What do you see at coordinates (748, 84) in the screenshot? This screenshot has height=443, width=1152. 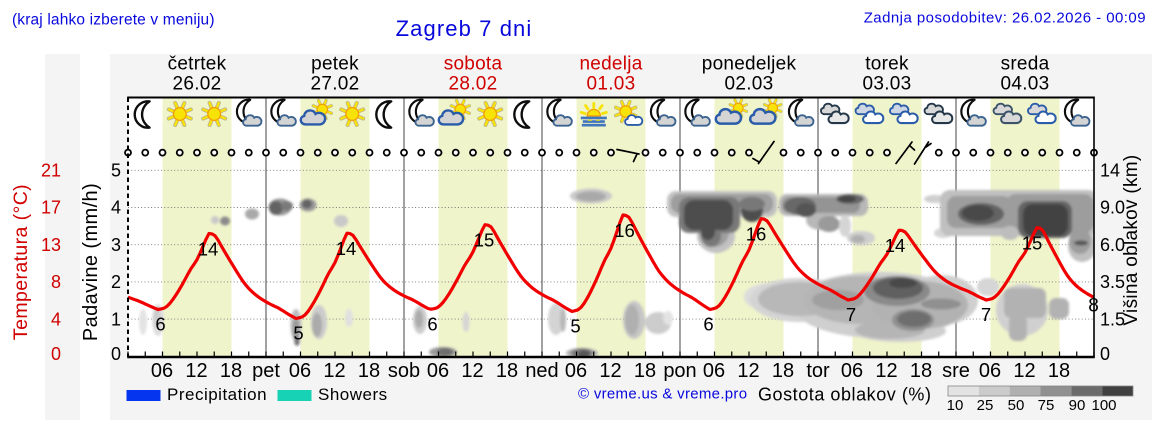 I see `svg-text: 02.03` at bounding box center [748, 84].